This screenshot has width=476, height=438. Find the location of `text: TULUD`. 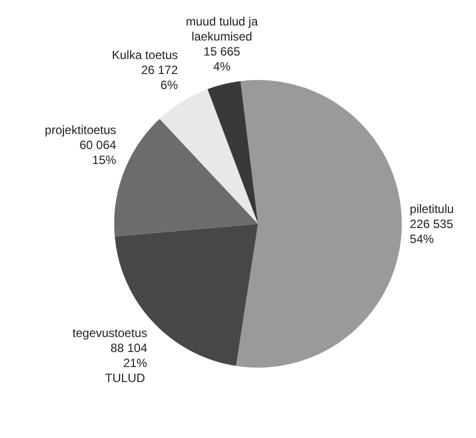

text: TULUD is located at coordinates (125, 378).